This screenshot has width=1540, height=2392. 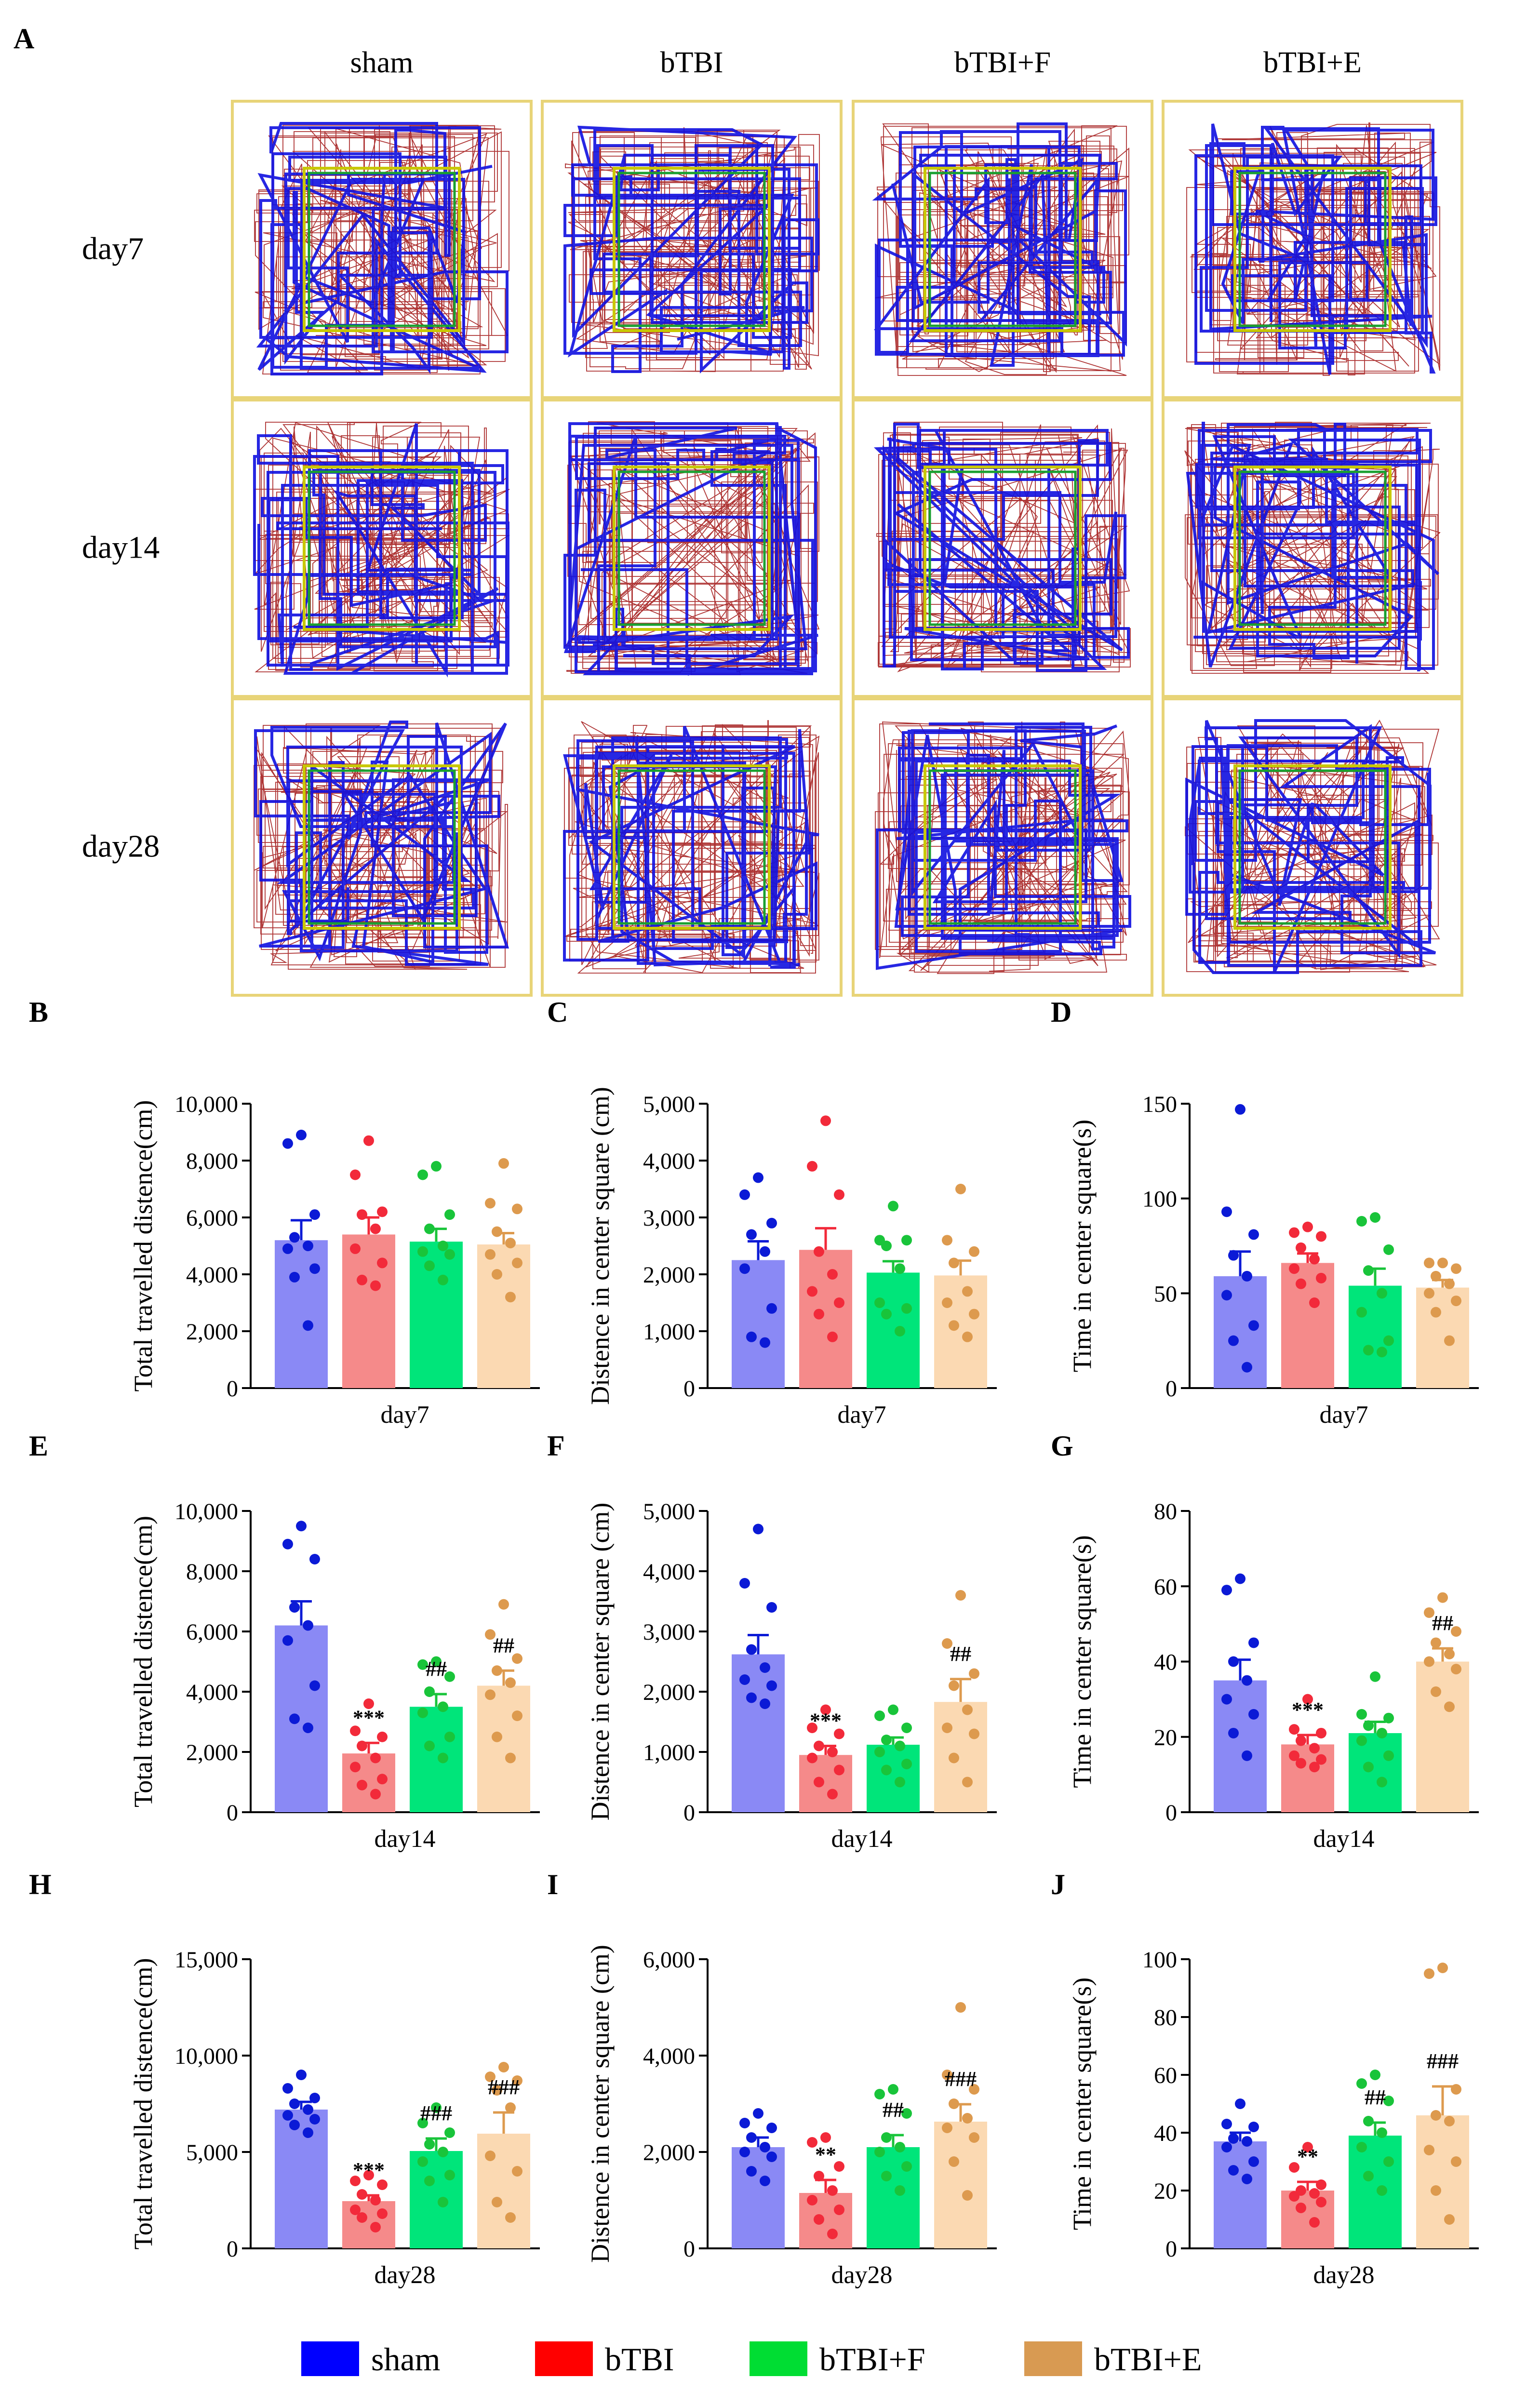 I want to click on trajectory-plot-btbi-plus-e-day14, so click(x=1313, y=548).